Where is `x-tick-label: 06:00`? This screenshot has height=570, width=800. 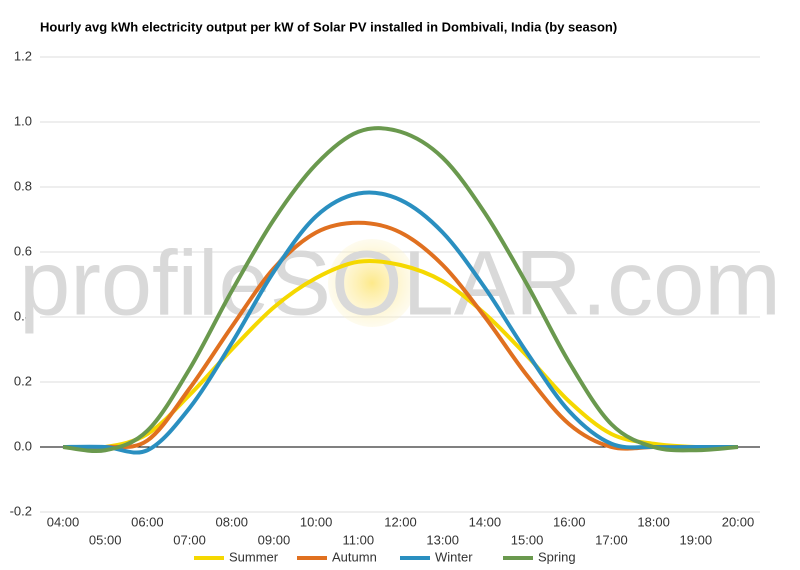 x-tick-label: 06:00 is located at coordinates (147, 521).